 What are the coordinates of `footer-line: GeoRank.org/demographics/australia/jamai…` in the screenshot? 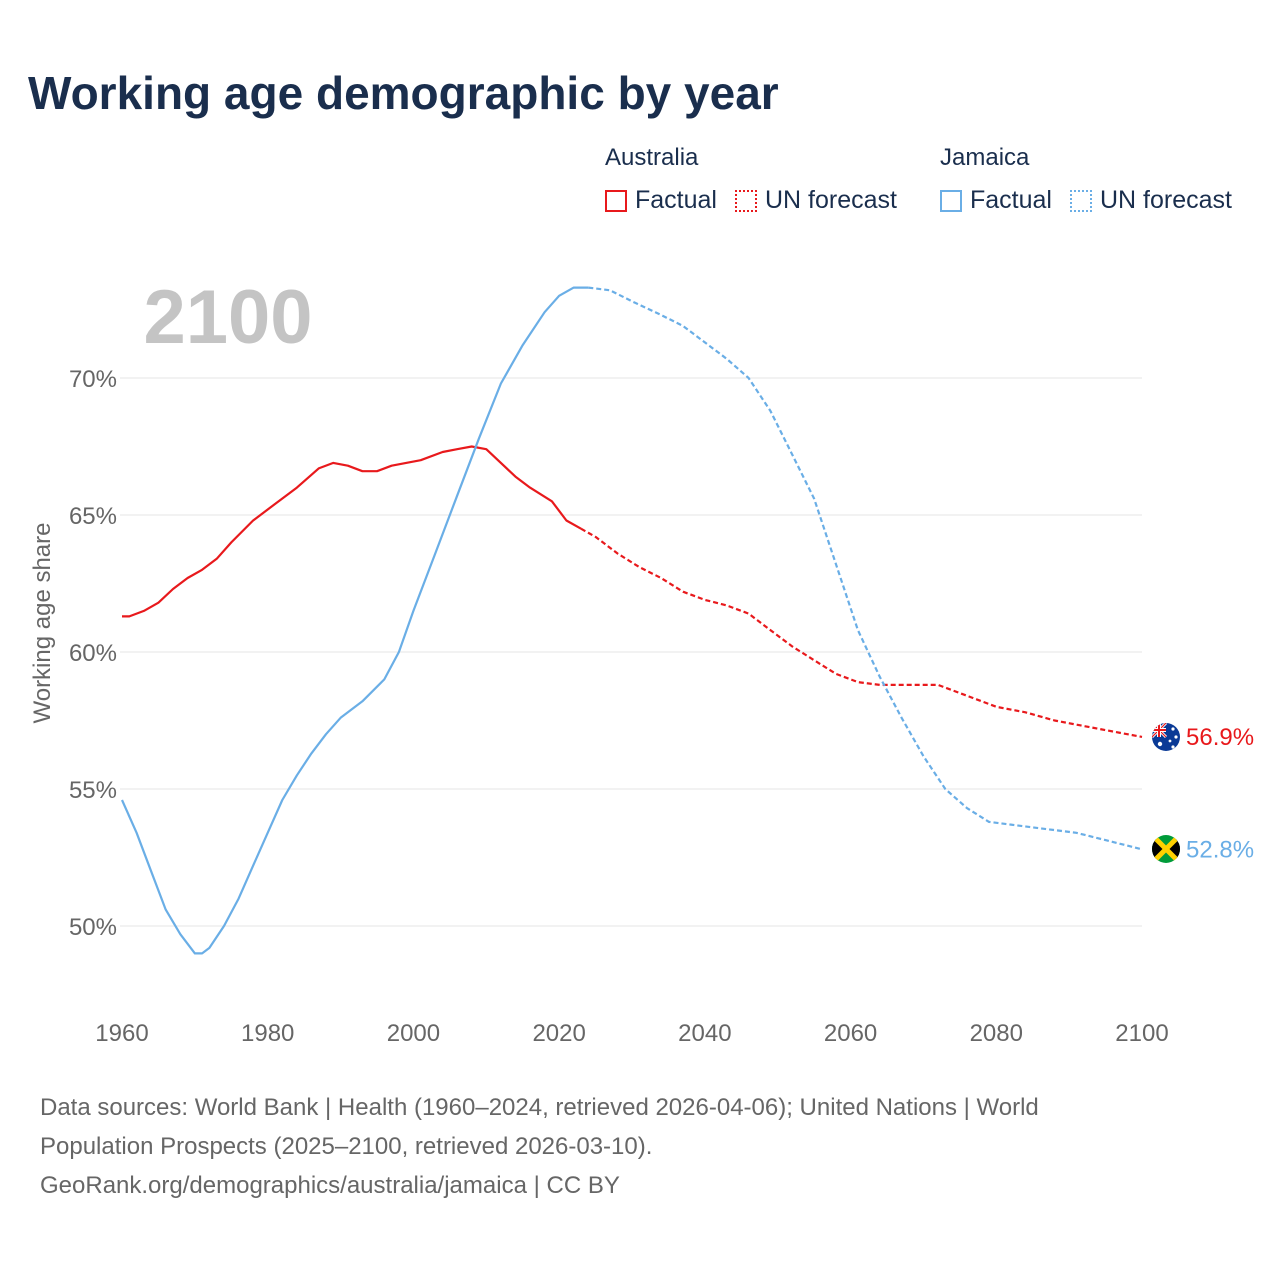 It's located at (330, 1185).